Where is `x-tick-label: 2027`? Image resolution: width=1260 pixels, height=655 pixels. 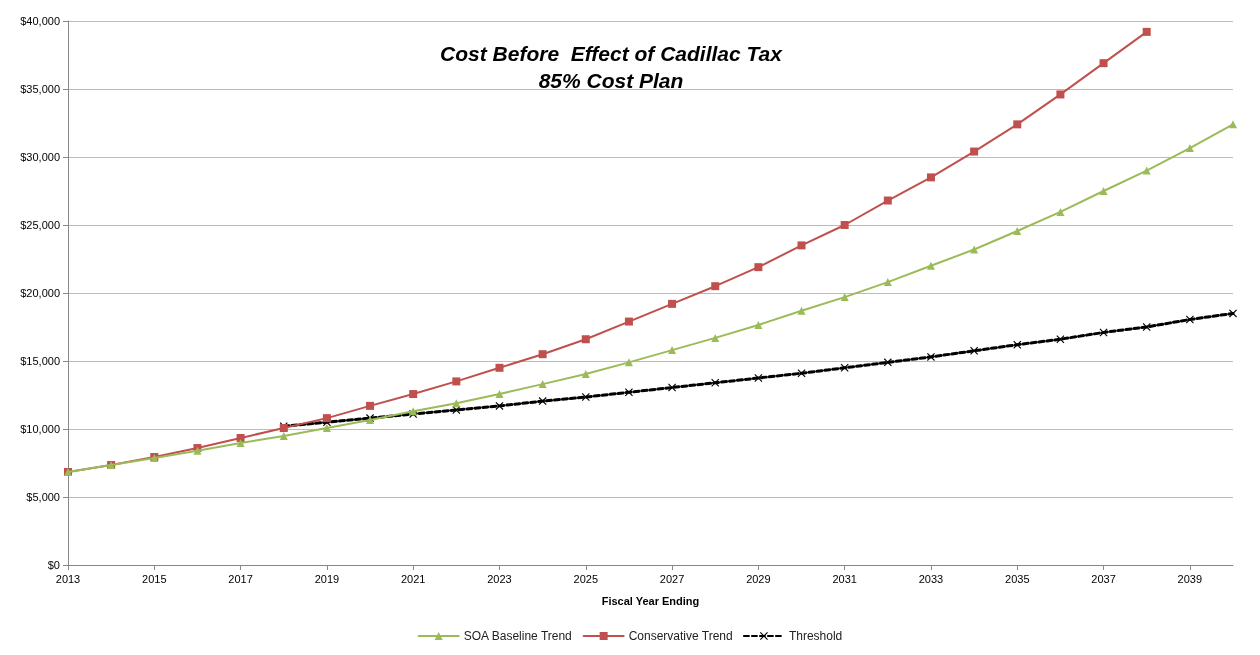 x-tick-label: 2027 is located at coordinates (672, 578).